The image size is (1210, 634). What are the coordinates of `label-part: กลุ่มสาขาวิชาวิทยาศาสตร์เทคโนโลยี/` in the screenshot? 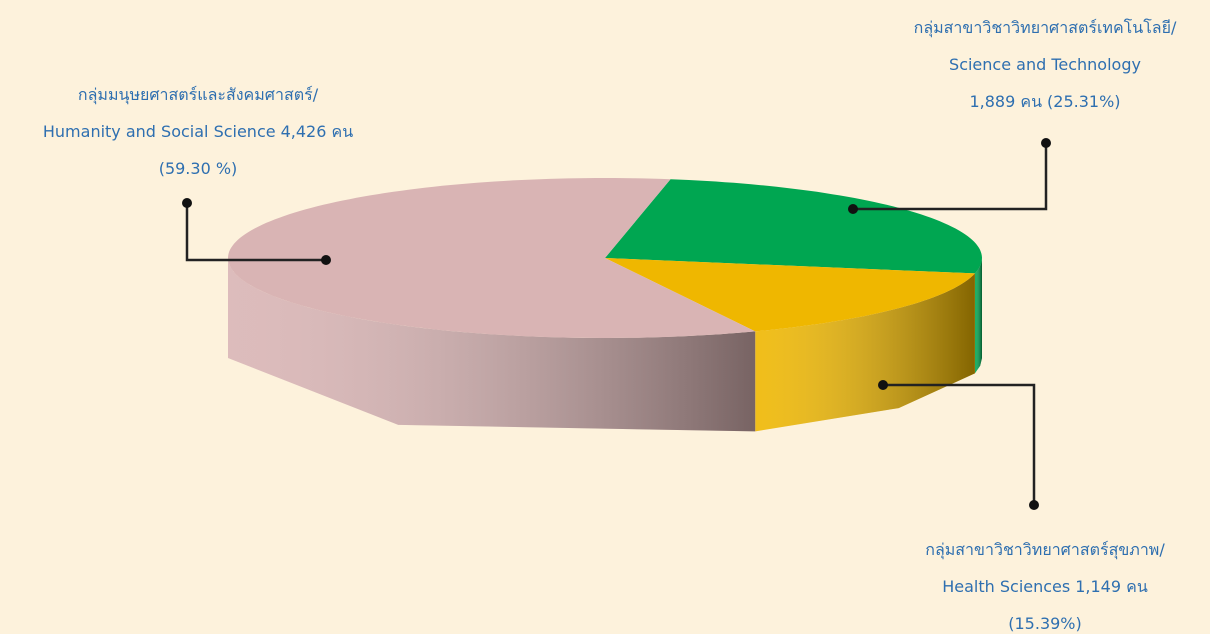 It's located at (1045, 28).